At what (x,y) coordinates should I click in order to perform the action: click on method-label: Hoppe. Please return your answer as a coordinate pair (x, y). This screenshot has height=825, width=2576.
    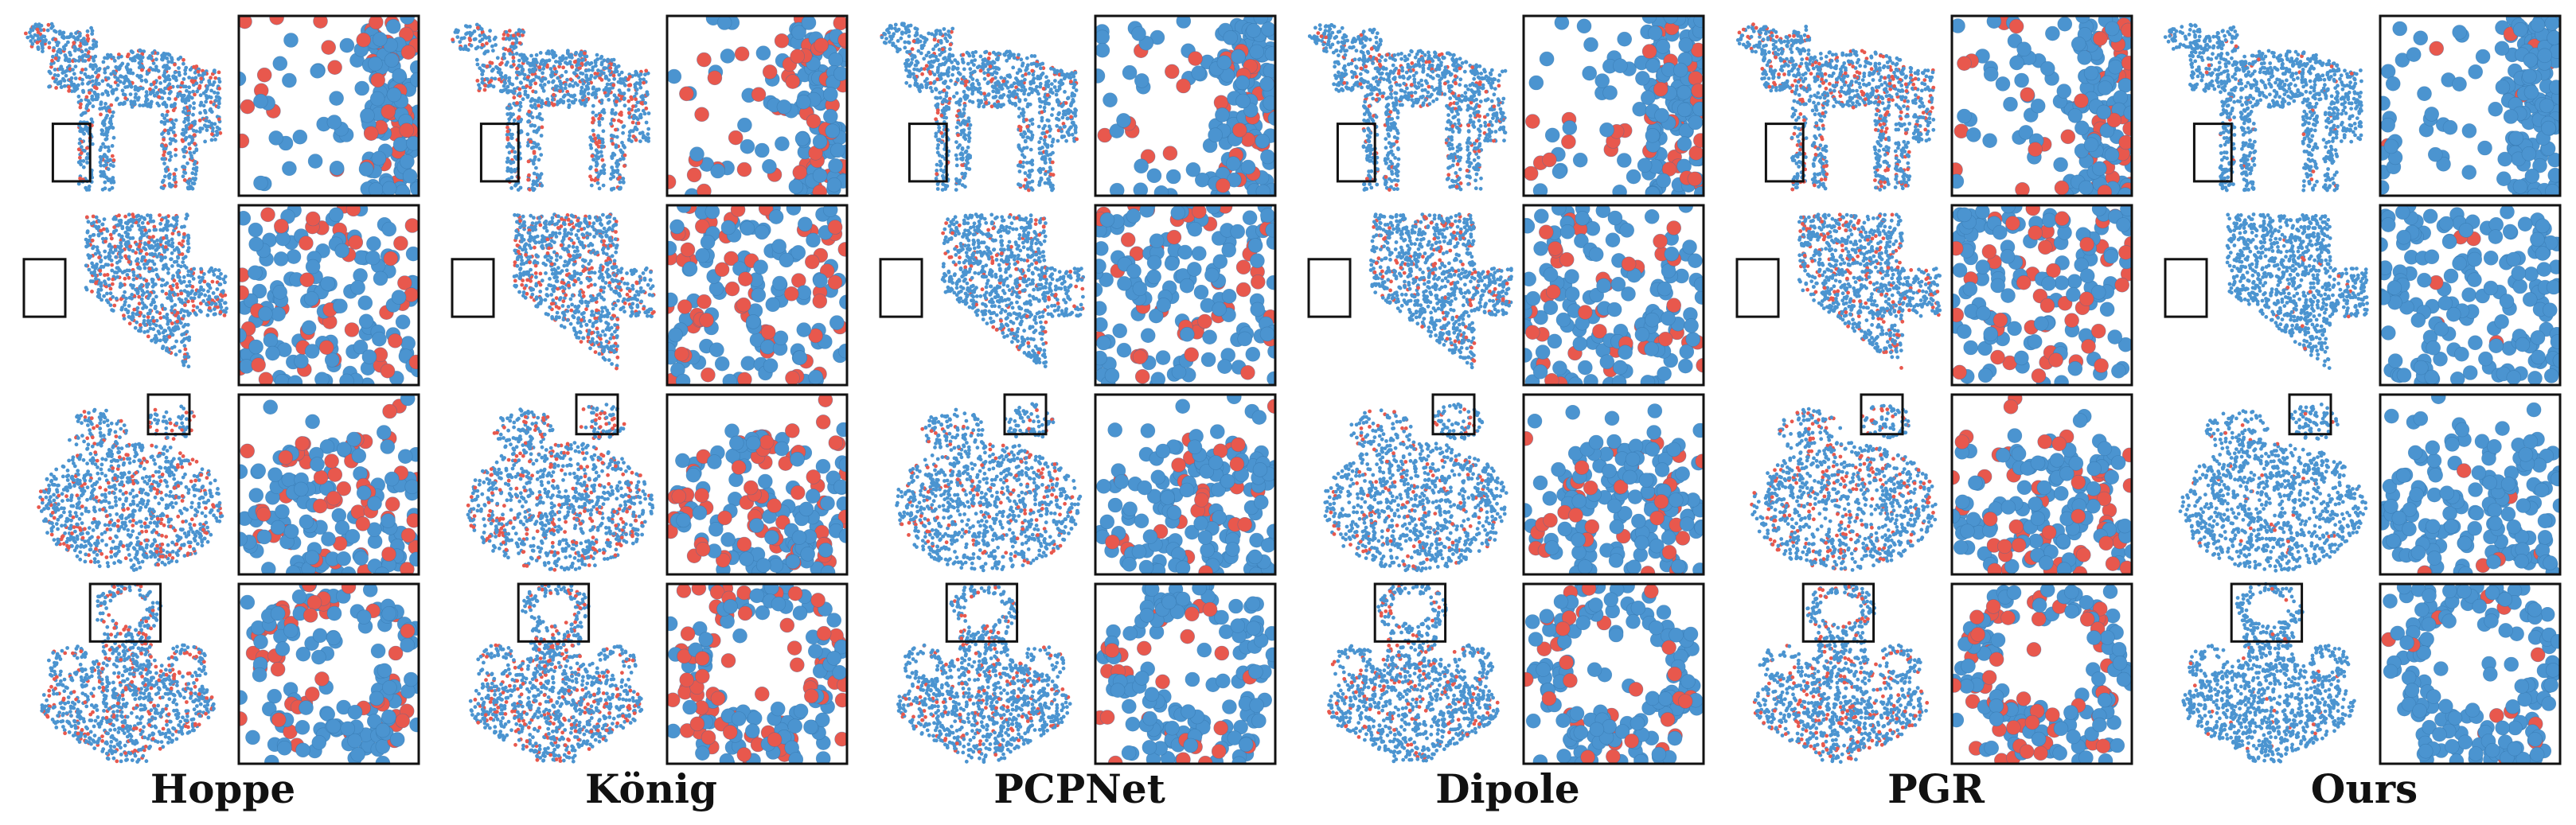
    Looking at the image, I should click on (223, 789).